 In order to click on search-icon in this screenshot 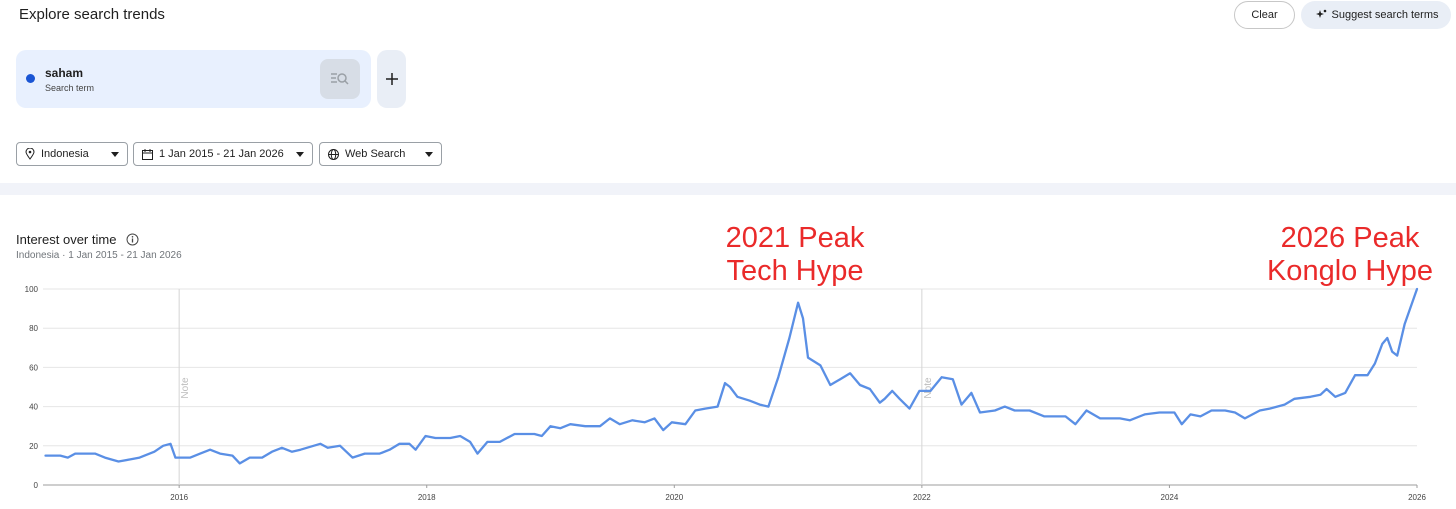, I will do `click(340, 79)`.